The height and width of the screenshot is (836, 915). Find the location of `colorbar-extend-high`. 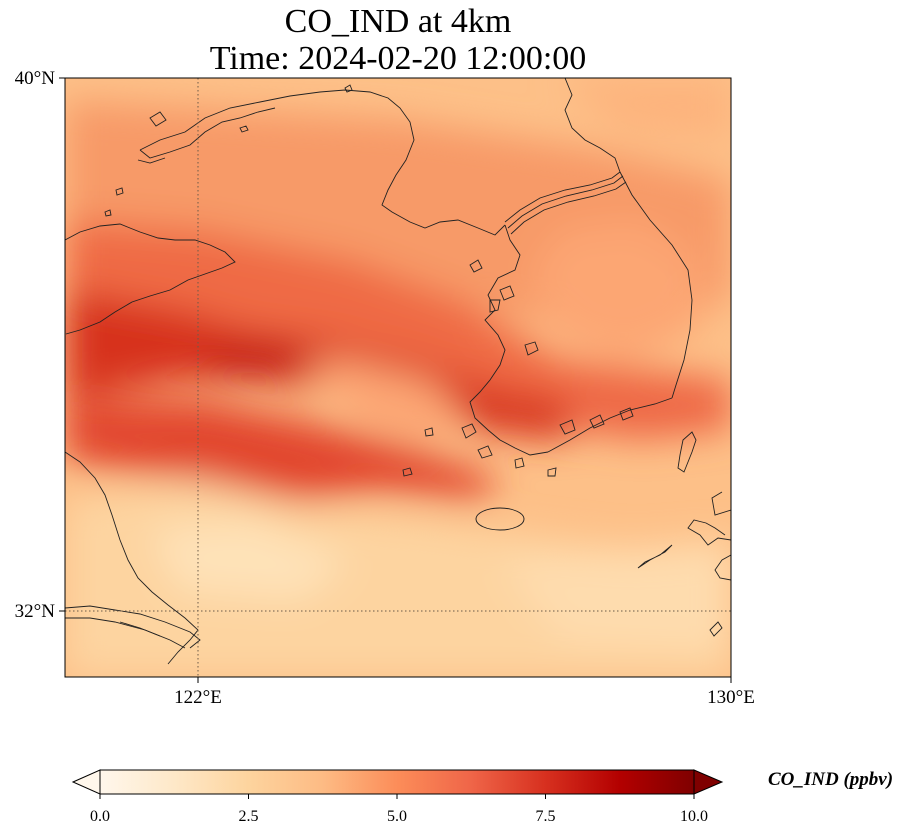

colorbar-extend-high is located at coordinates (708, 782).